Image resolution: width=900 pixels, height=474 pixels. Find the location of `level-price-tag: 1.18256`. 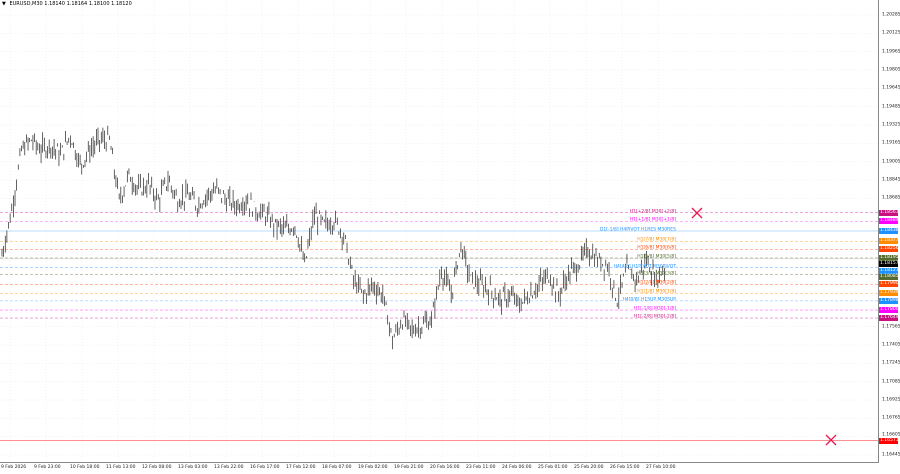

level-price-tag: 1.18256 is located at coordinates (889, 249).